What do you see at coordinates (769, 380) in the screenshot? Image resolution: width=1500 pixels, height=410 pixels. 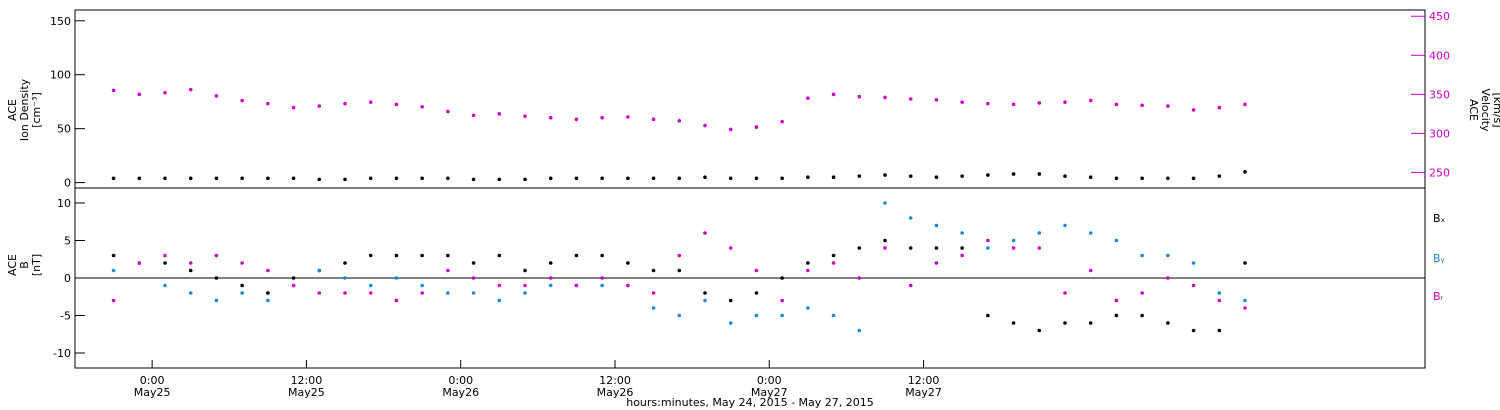 I see `xtick-time-4: 0:00` at bounding box center [769, 380].